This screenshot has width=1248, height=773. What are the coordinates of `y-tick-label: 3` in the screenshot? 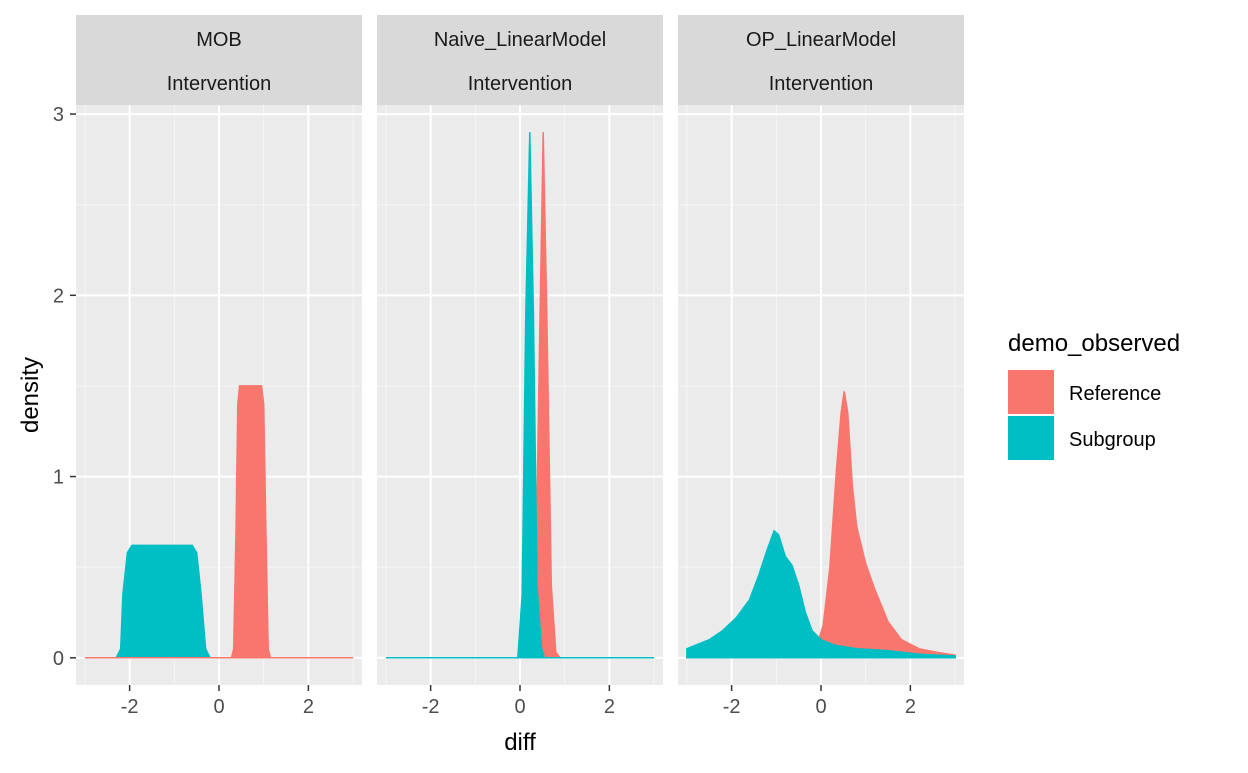 It's located at (58, 115).